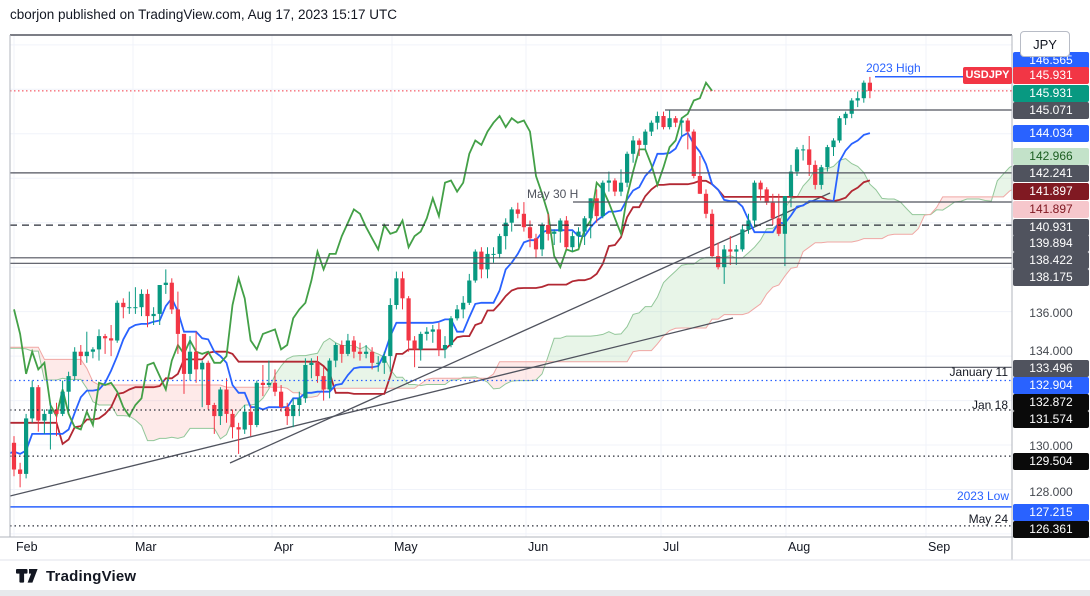  I want to click on price-axis-label: 131.574, so click(1051, 419).